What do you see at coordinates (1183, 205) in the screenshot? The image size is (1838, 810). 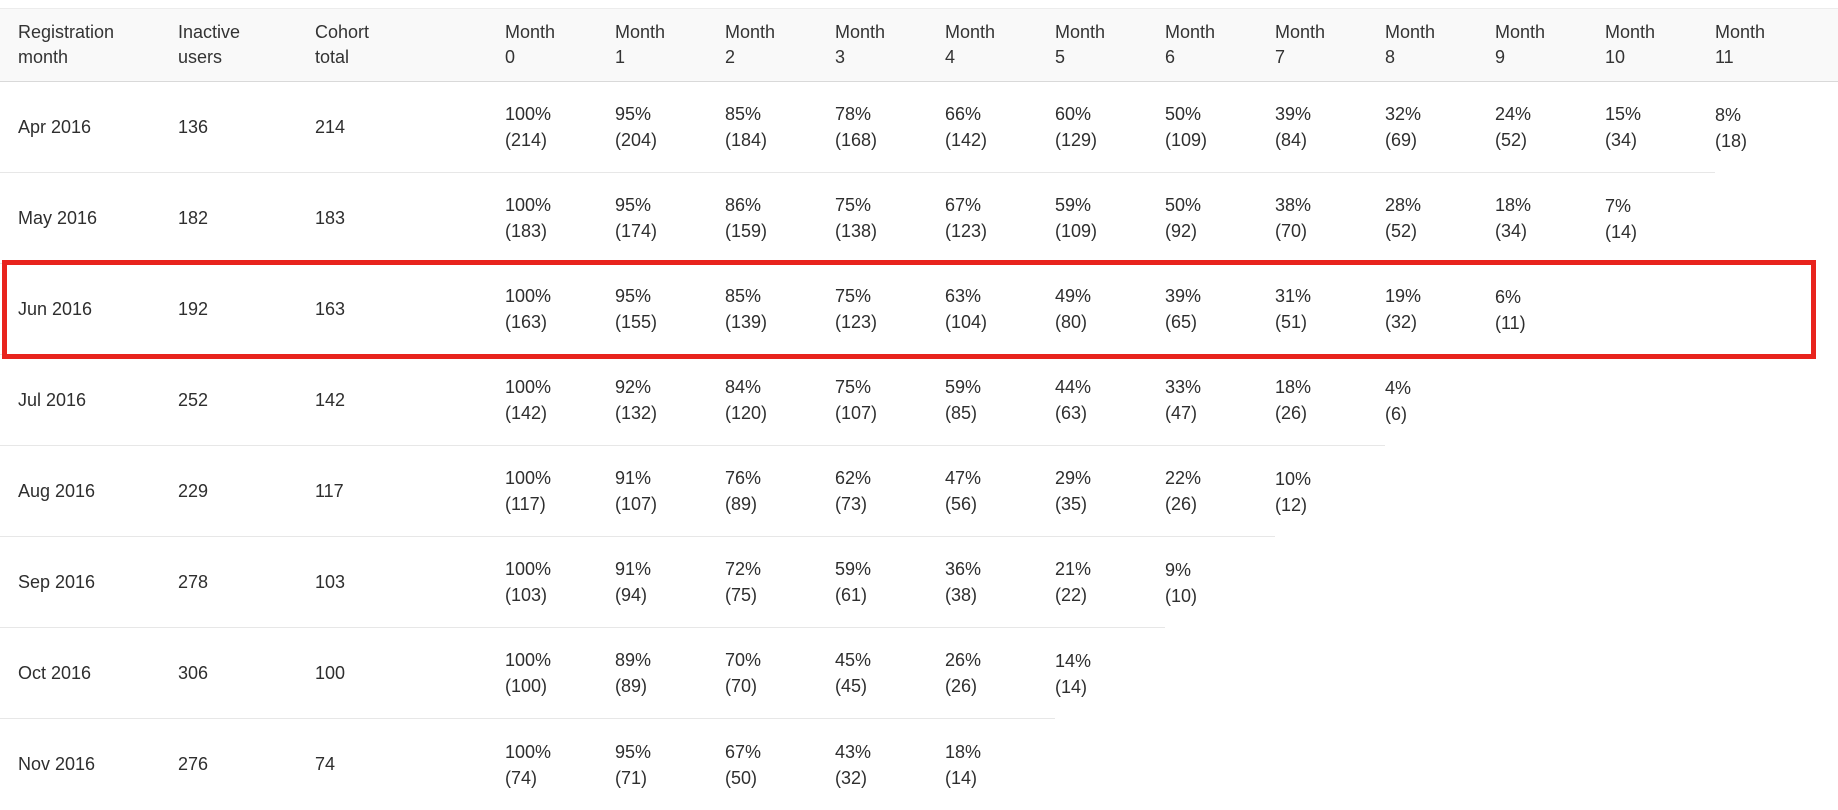 I see `retention-percent: 50%` at bounding box center [1183, 205].